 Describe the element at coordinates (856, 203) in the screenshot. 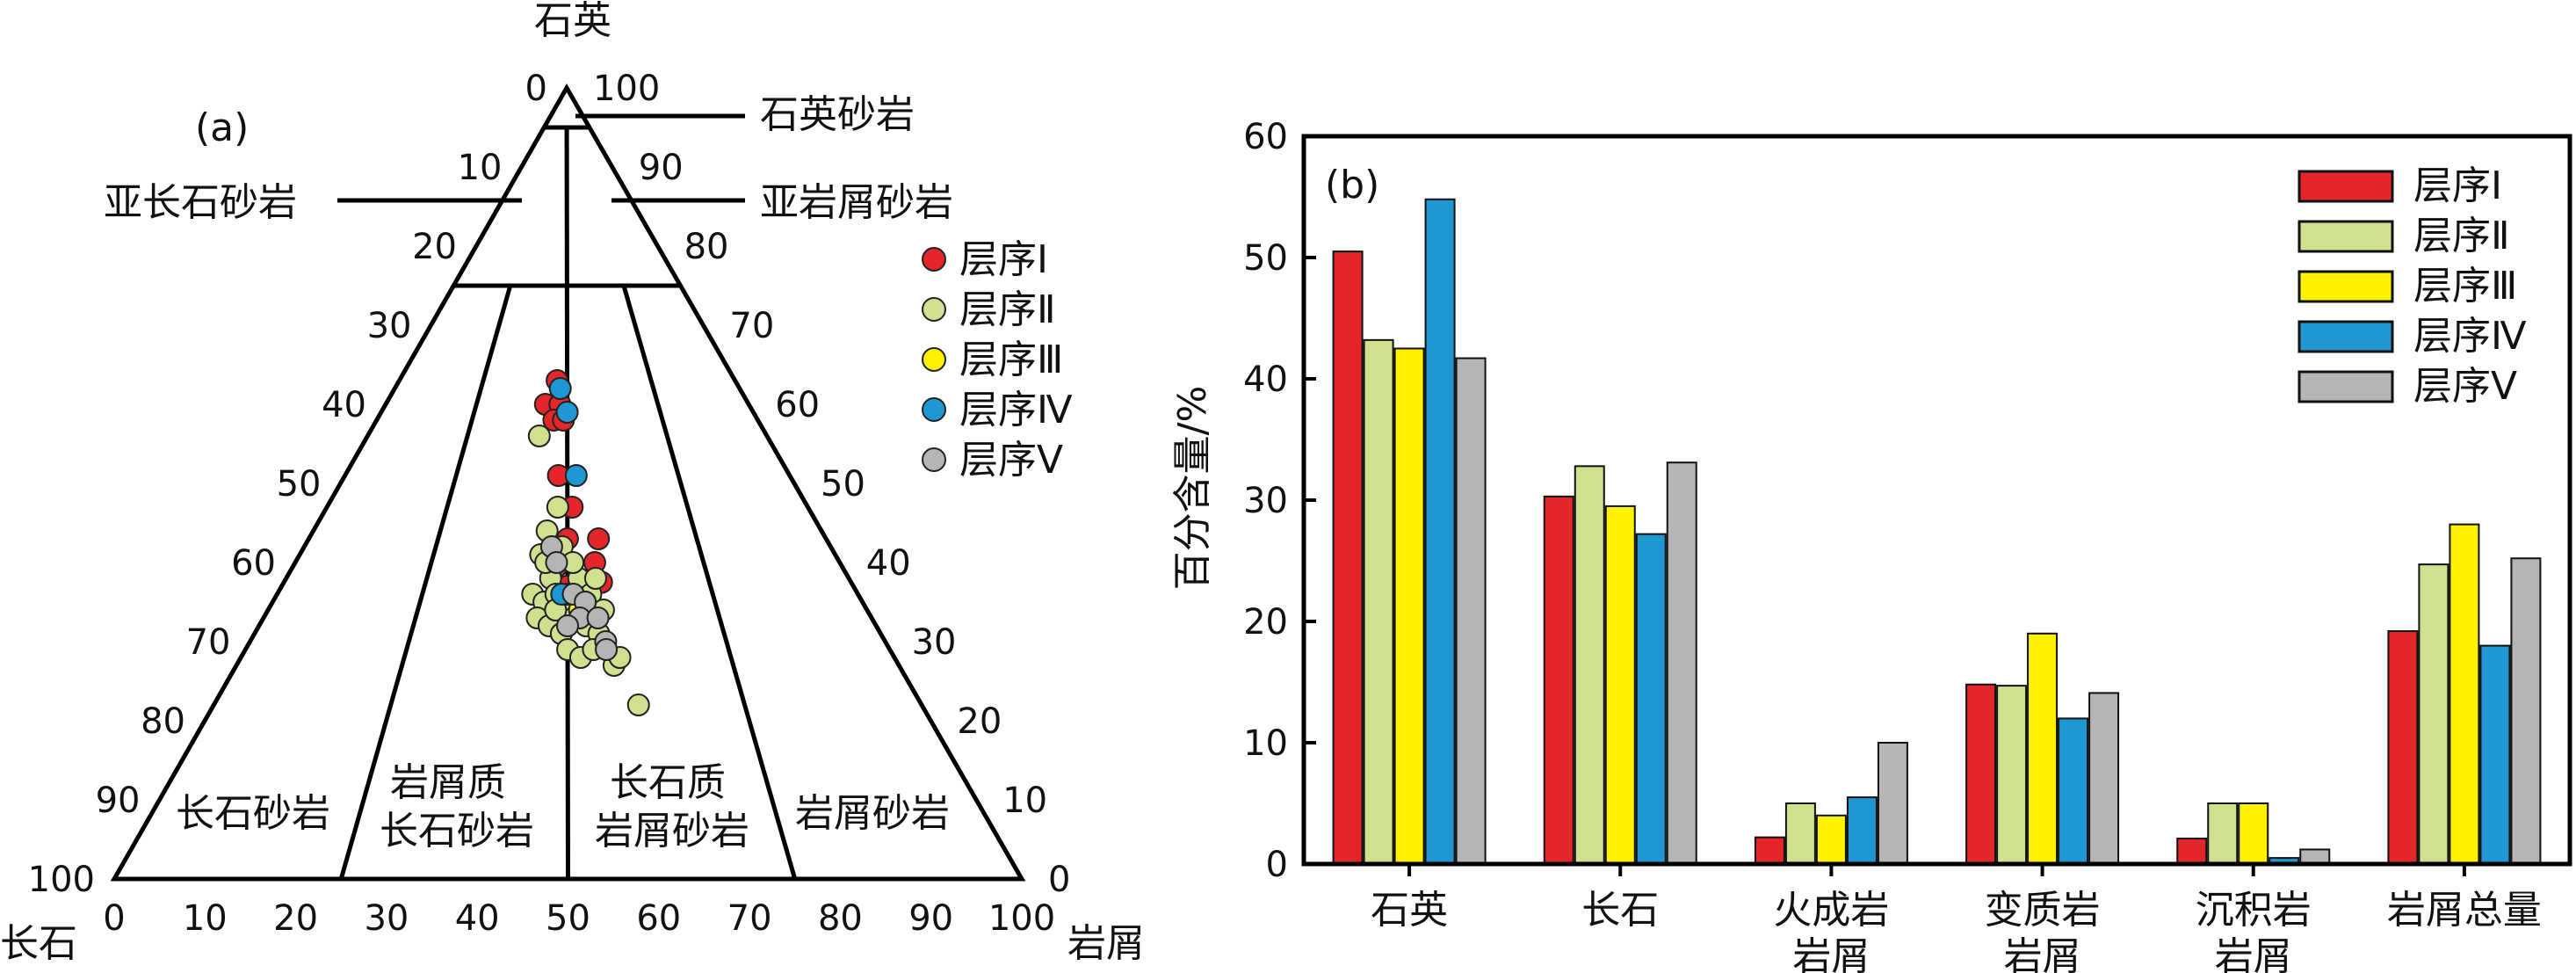

I see `field-label-sublitharenite: 亚岩屑砂岩` at that location.